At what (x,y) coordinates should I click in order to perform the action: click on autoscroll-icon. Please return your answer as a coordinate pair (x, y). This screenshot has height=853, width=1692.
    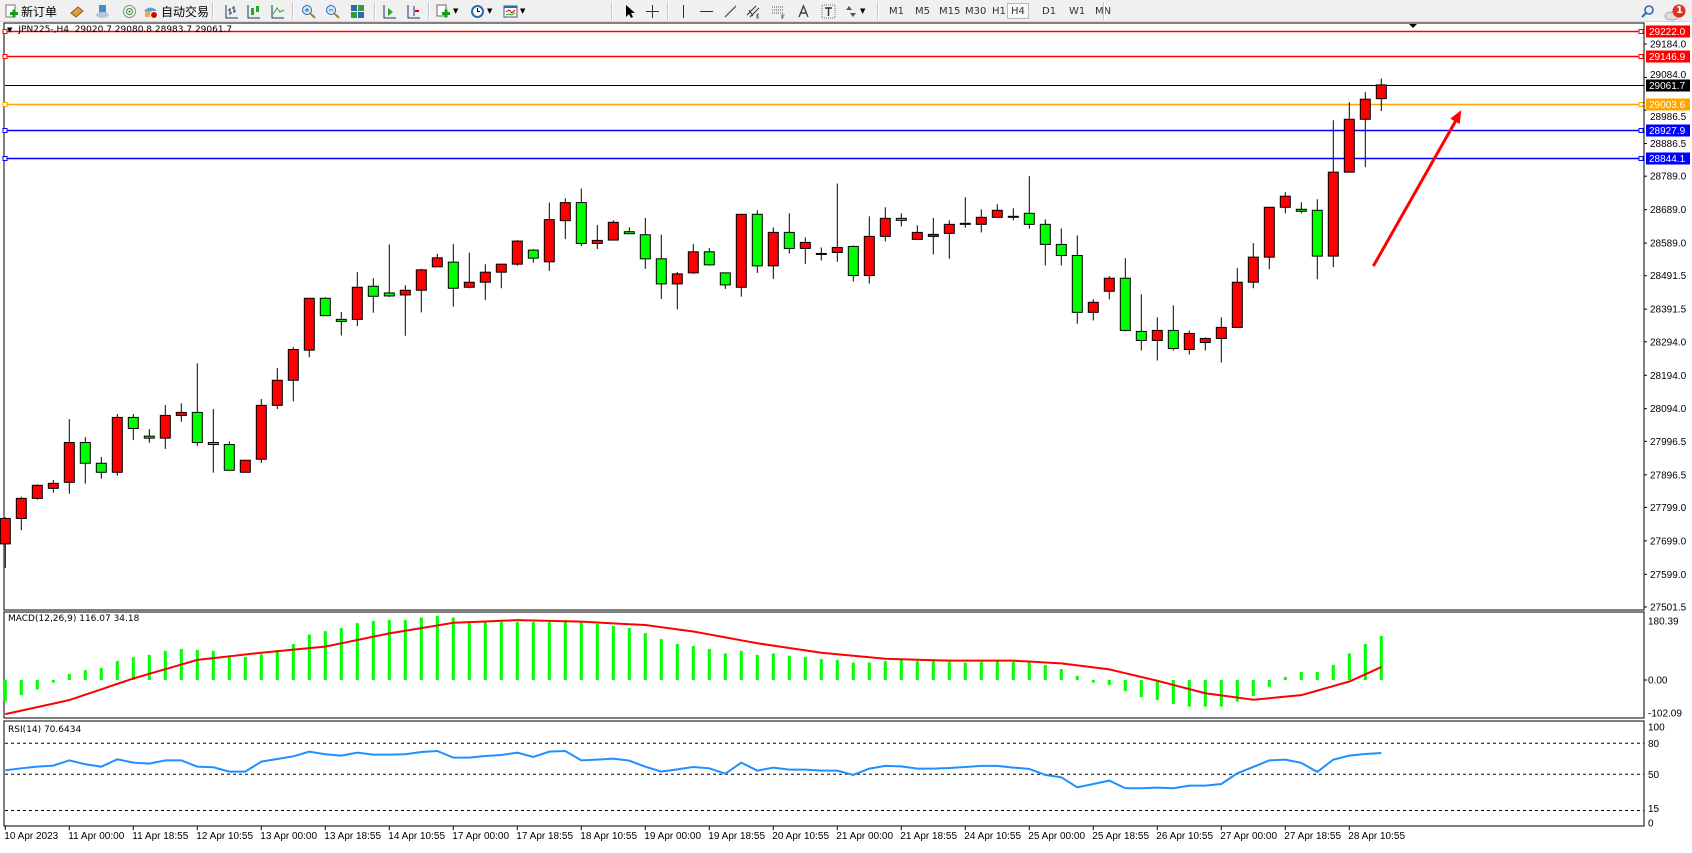
    Looking at the image, I should click on (413, 11).